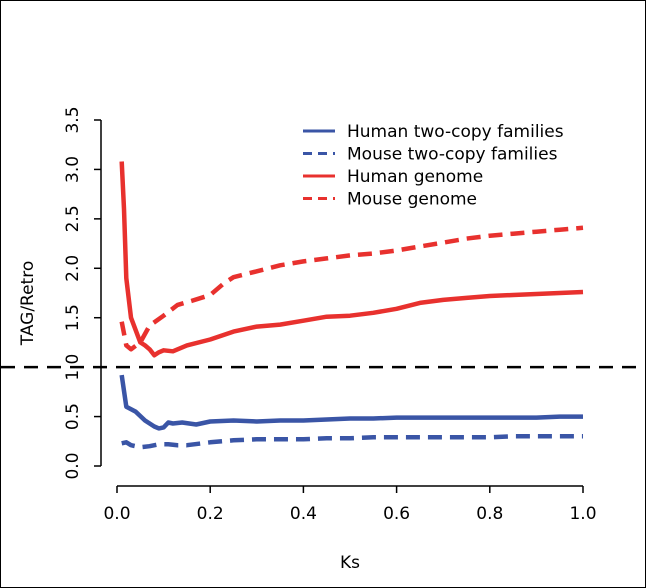  Describe the element at coordinates (452, 155) in the screenshot. I see `legend-label: Mouse two-copy families` at that location.